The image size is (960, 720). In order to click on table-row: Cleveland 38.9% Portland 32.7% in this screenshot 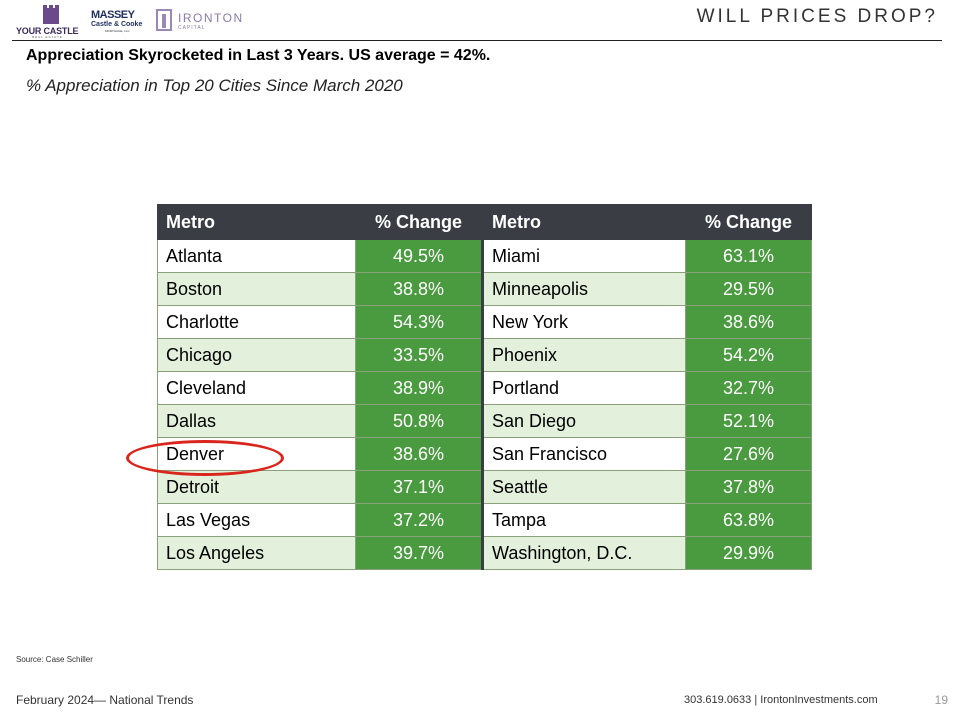, I will do `click(484, 388)`.